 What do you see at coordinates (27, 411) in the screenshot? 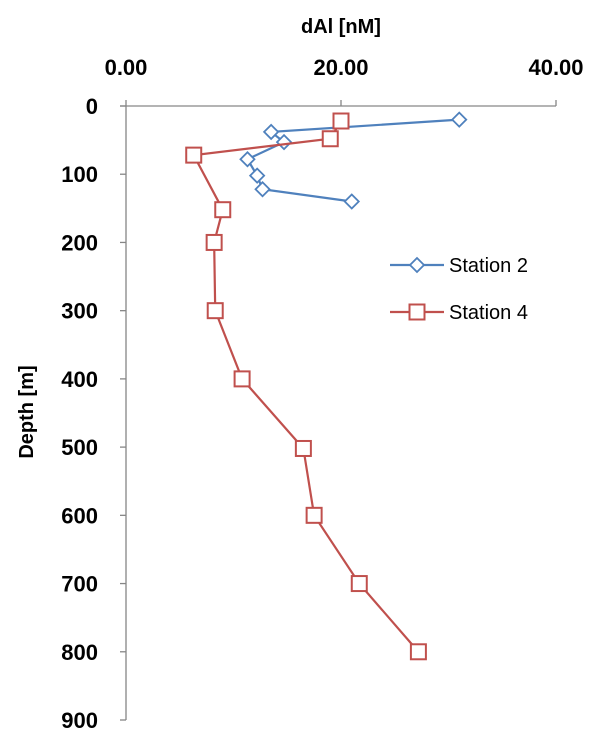
I see `y-axis-title: Depth [m]` at bounding box center [27, 411].